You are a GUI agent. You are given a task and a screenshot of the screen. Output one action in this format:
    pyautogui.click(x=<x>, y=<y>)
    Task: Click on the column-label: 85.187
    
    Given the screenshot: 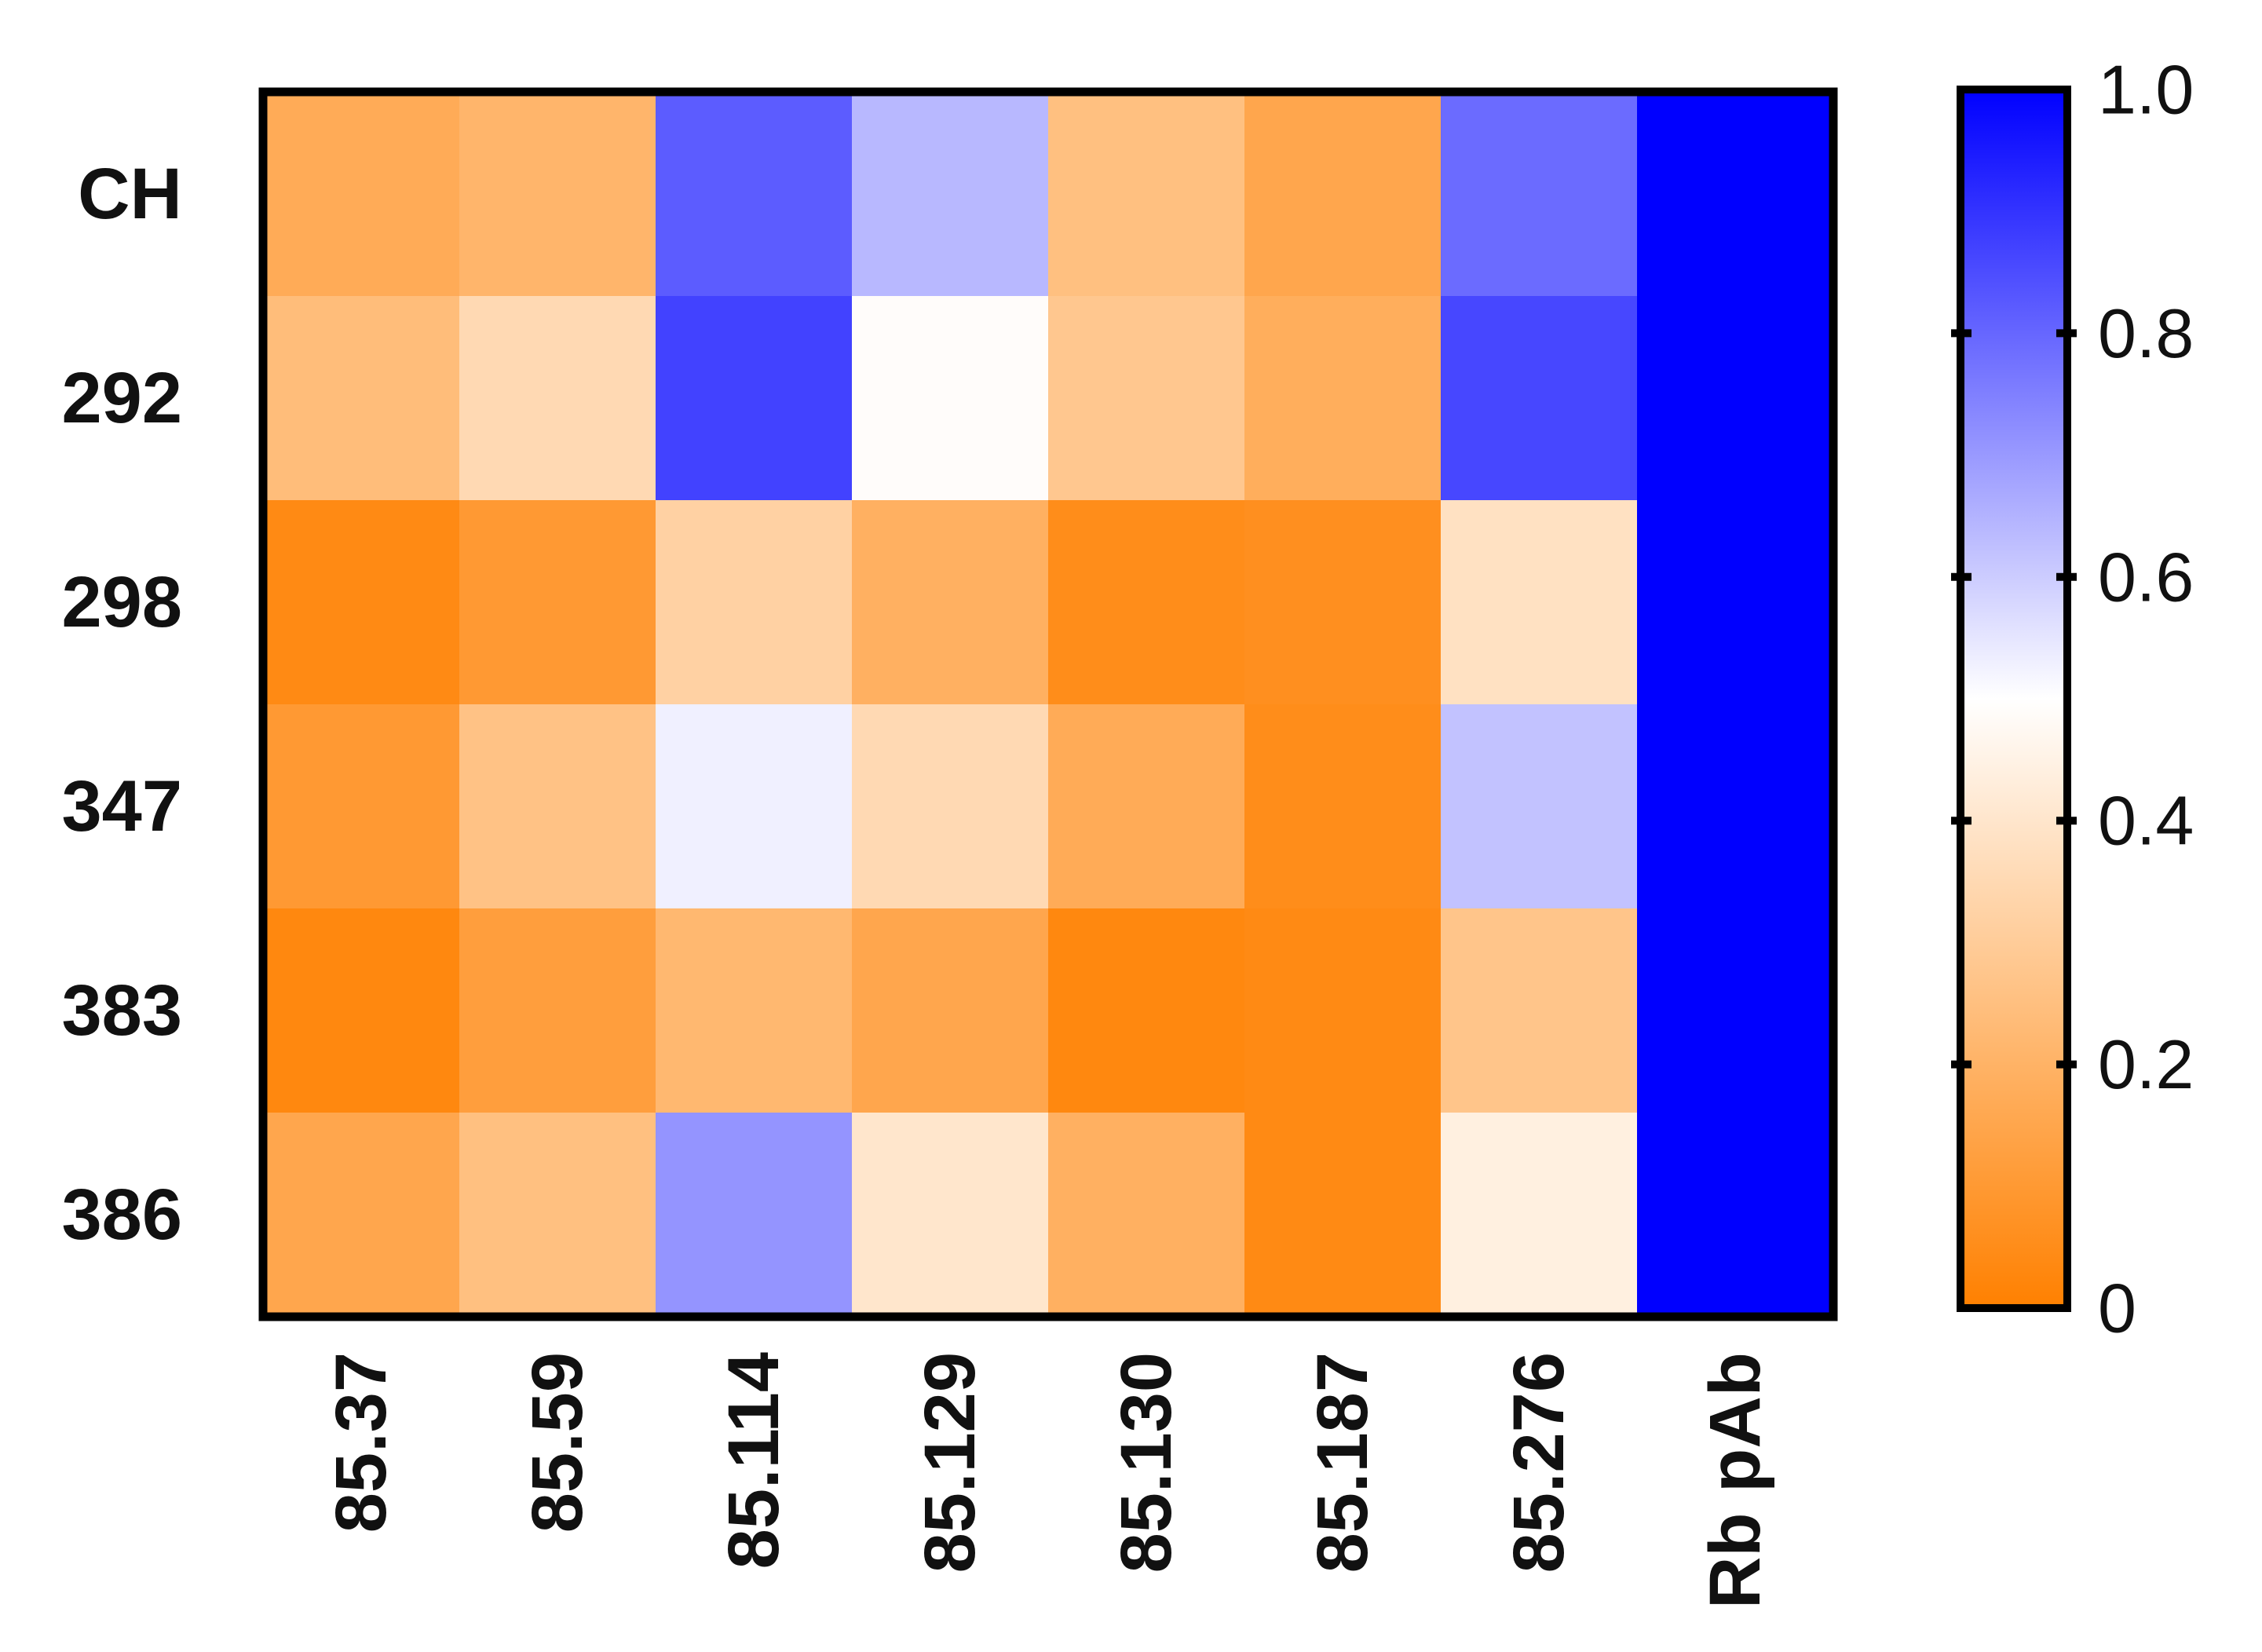 What is the action you would take?
    pyautogui.click(x=1343, y=1462)
    